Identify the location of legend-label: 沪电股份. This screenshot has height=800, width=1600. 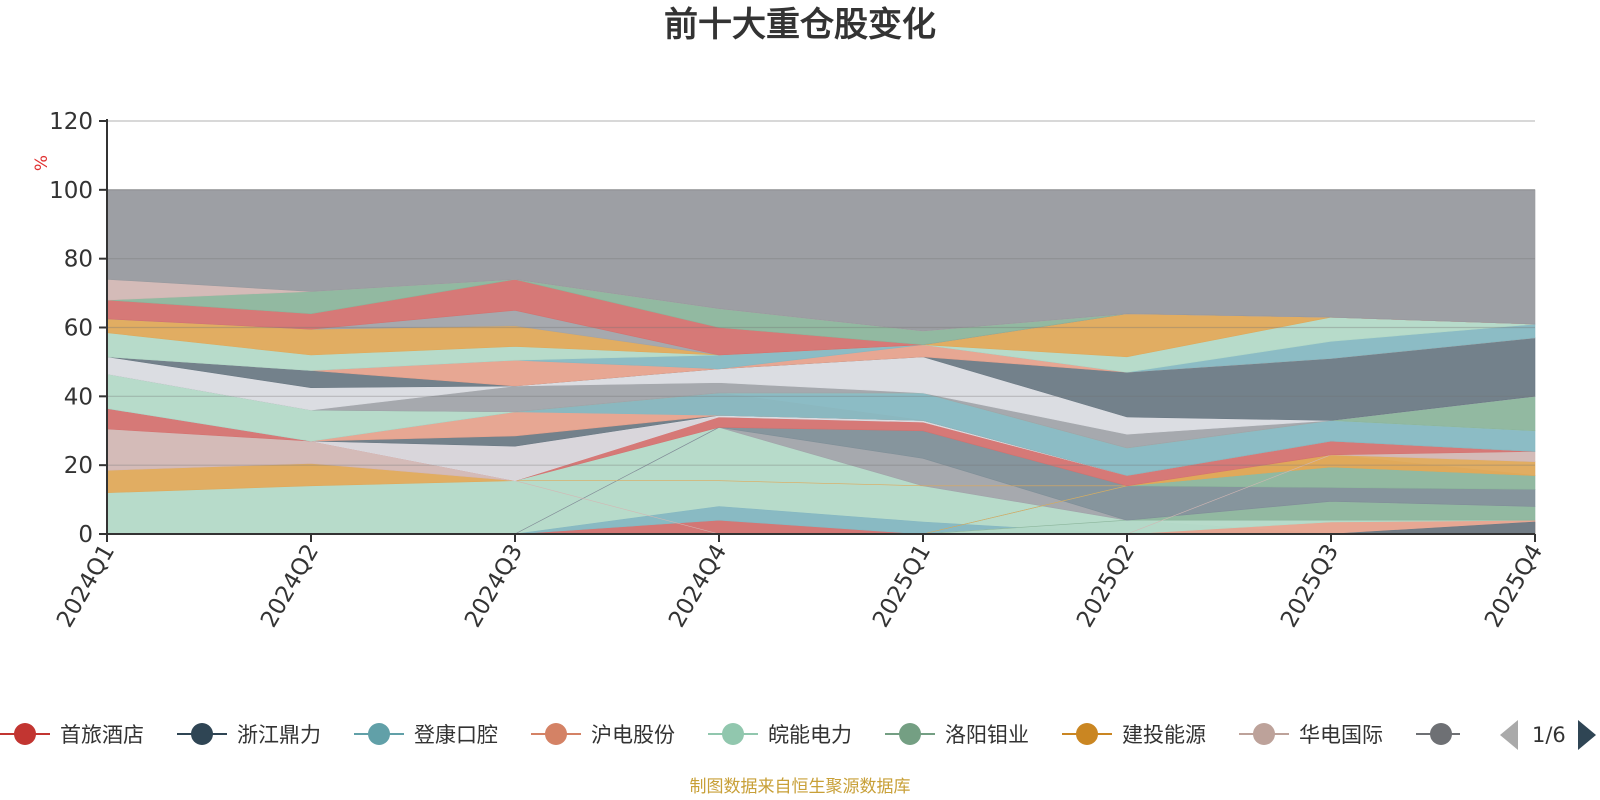
(633, 735).